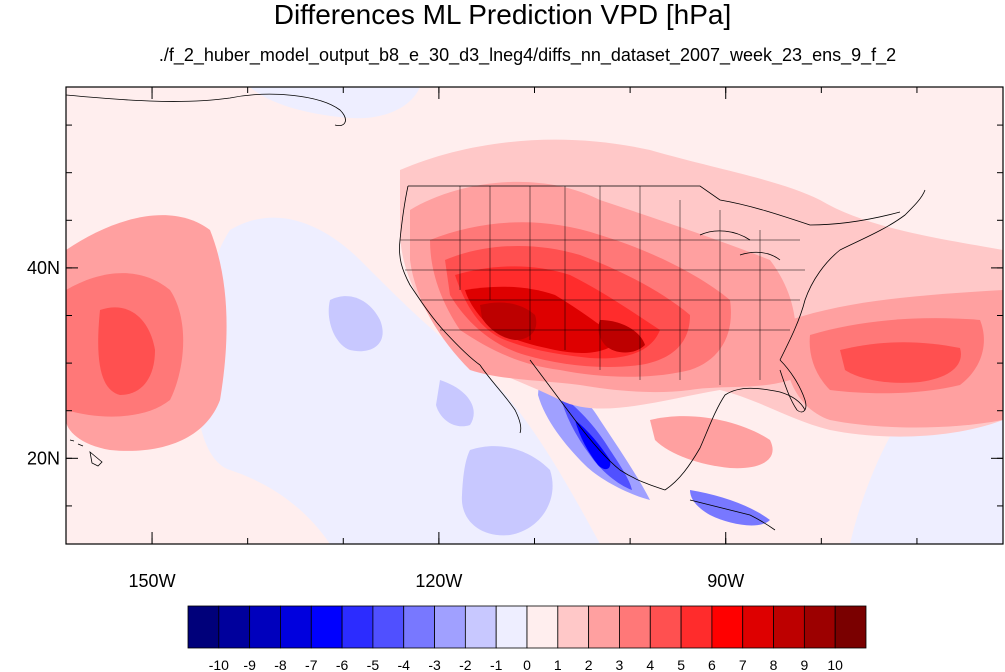 The width and height of the screenshot is (1005, 672). What do you see at coordinates (335, 103) in the screenshot?
I see `field-north-blue` at bounding box center [335, 103].